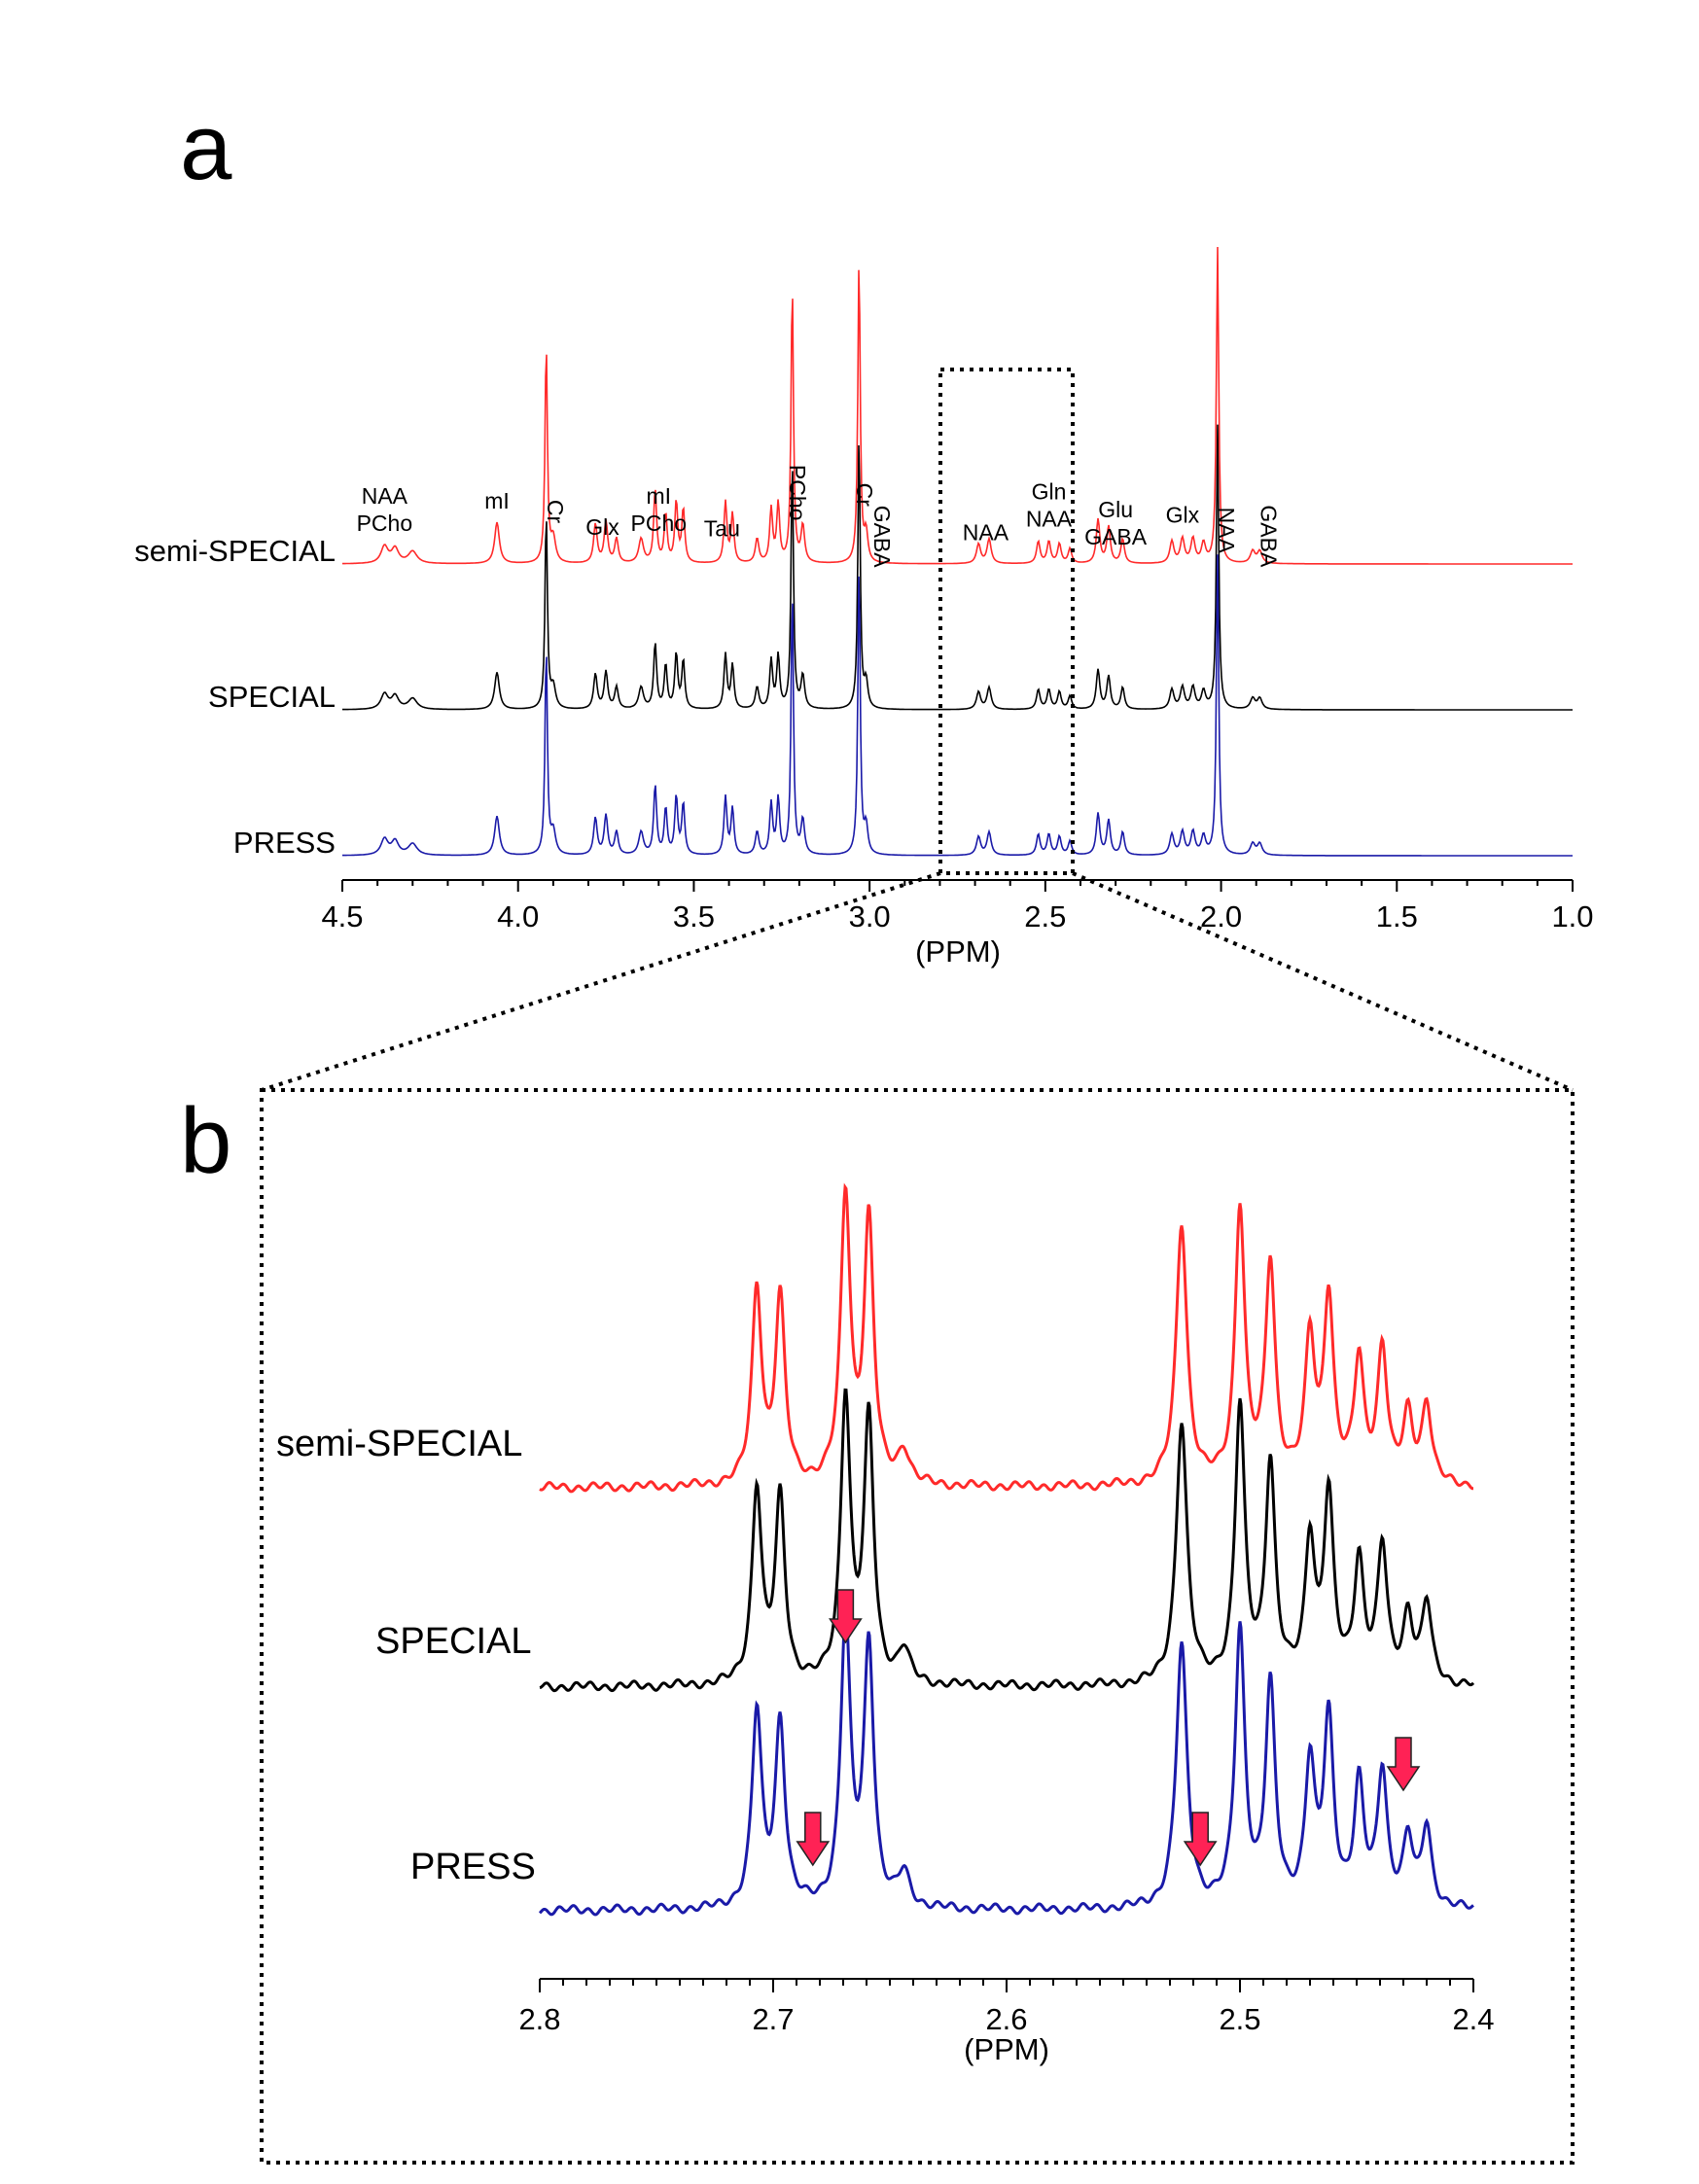 This screenshot has width=1699, height=2184. What do you see at coordinates (342, 916) in the screenshot?
I see `tick-label: 4.5` at bounding box center [342, 916].